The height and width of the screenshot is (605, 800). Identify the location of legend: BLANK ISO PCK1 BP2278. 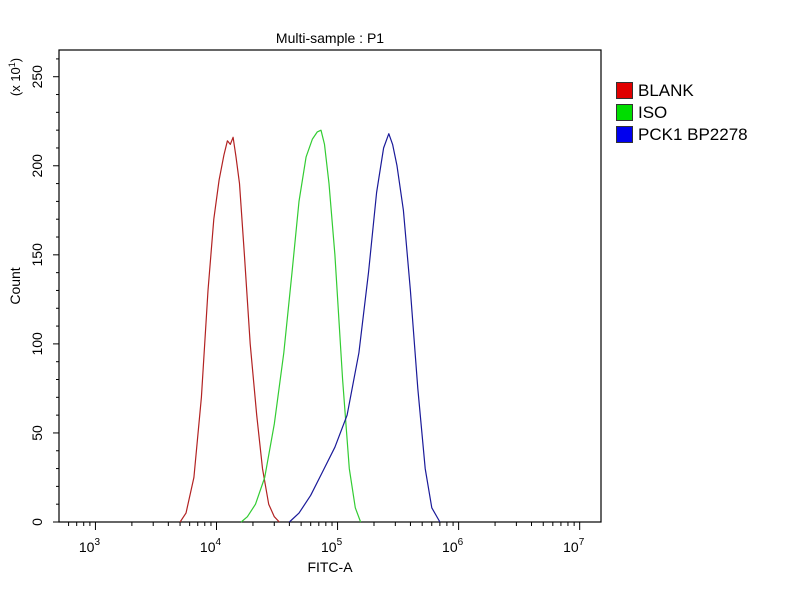
(706, 113).